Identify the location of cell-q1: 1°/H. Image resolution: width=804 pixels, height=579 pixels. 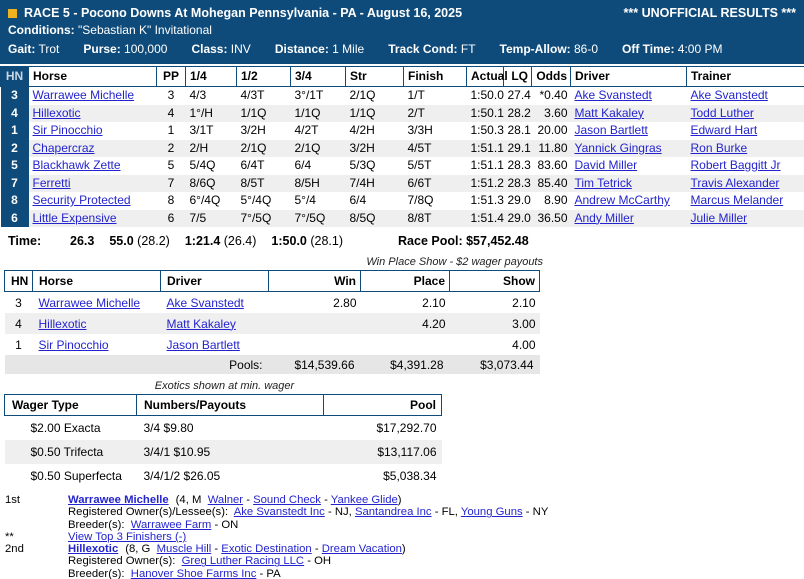
(211, 113).